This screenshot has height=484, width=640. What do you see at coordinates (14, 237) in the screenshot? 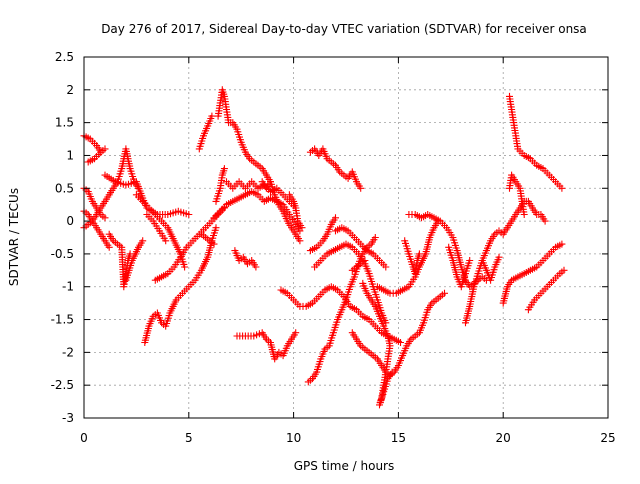
I see `y-axis-label: SDTVAR / TECUs` at bounding box center [14, 237].